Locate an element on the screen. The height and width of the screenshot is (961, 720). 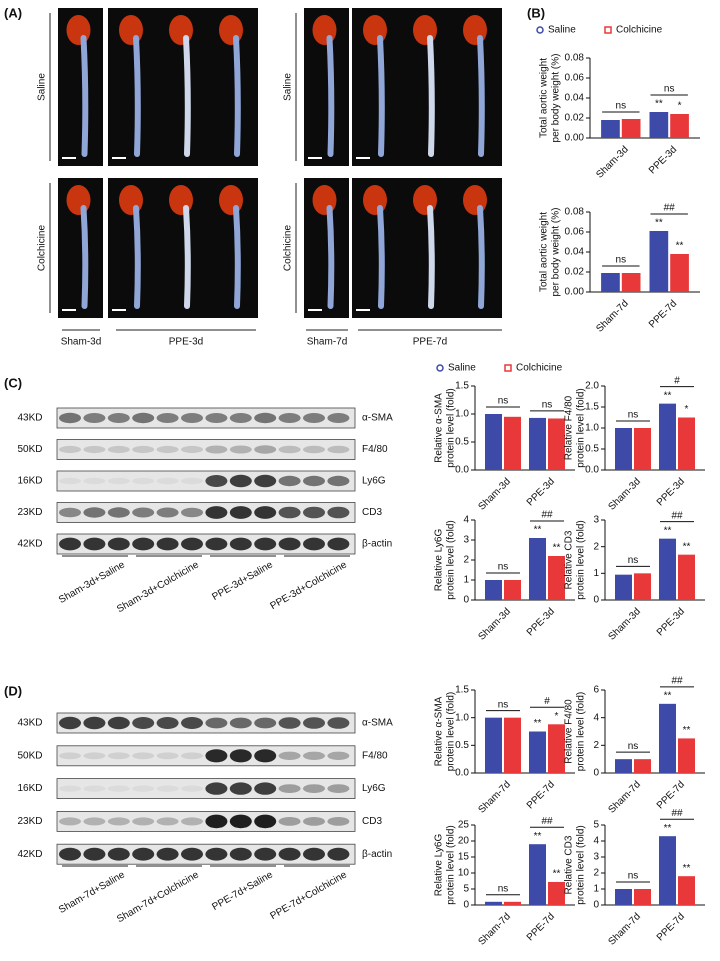
y-tick-label: 6 is located at coordinates (596, 690).